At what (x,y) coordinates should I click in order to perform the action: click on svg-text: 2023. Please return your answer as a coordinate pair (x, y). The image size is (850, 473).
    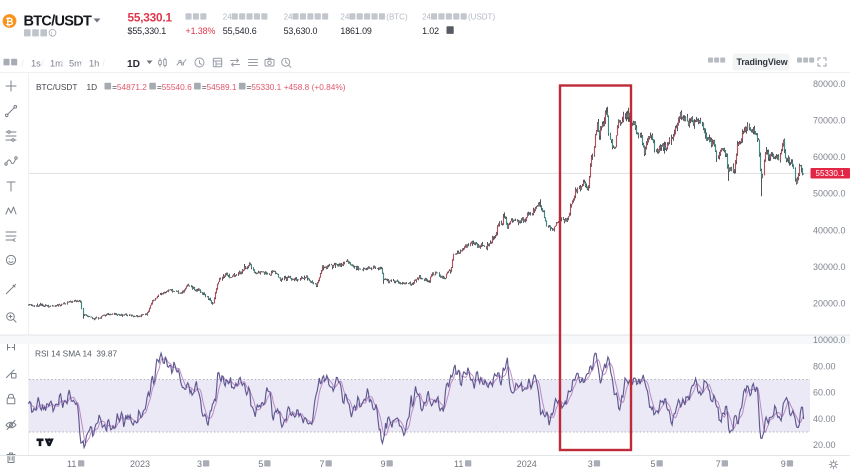
    Looking at the image, I should click on (140, 464).